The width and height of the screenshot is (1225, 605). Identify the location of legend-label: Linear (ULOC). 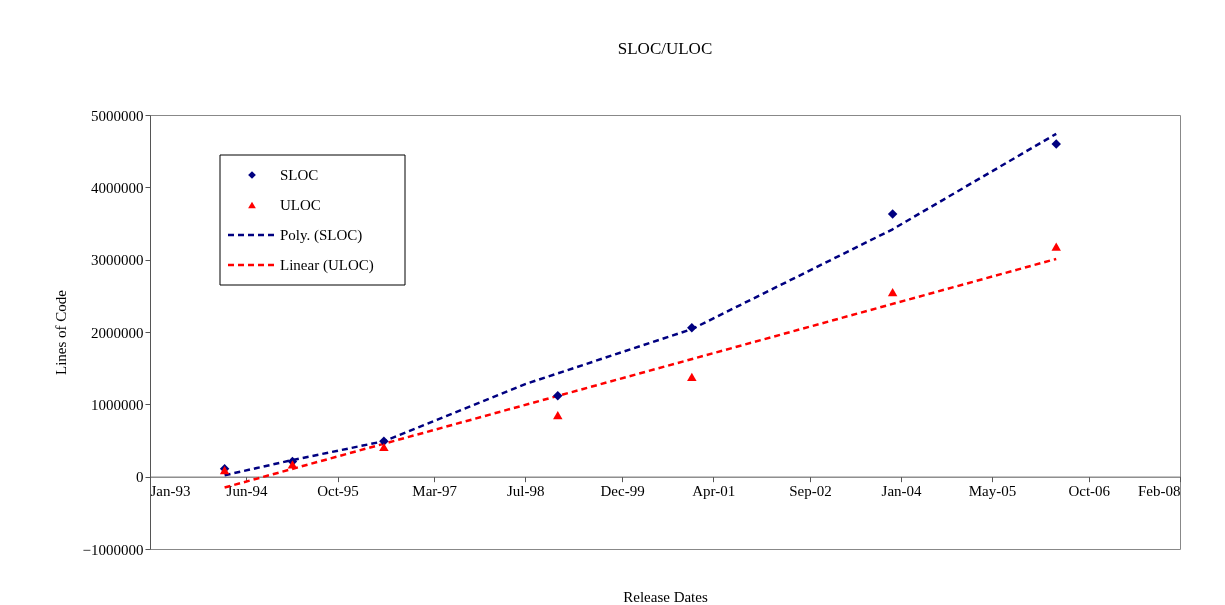
(327, 265).